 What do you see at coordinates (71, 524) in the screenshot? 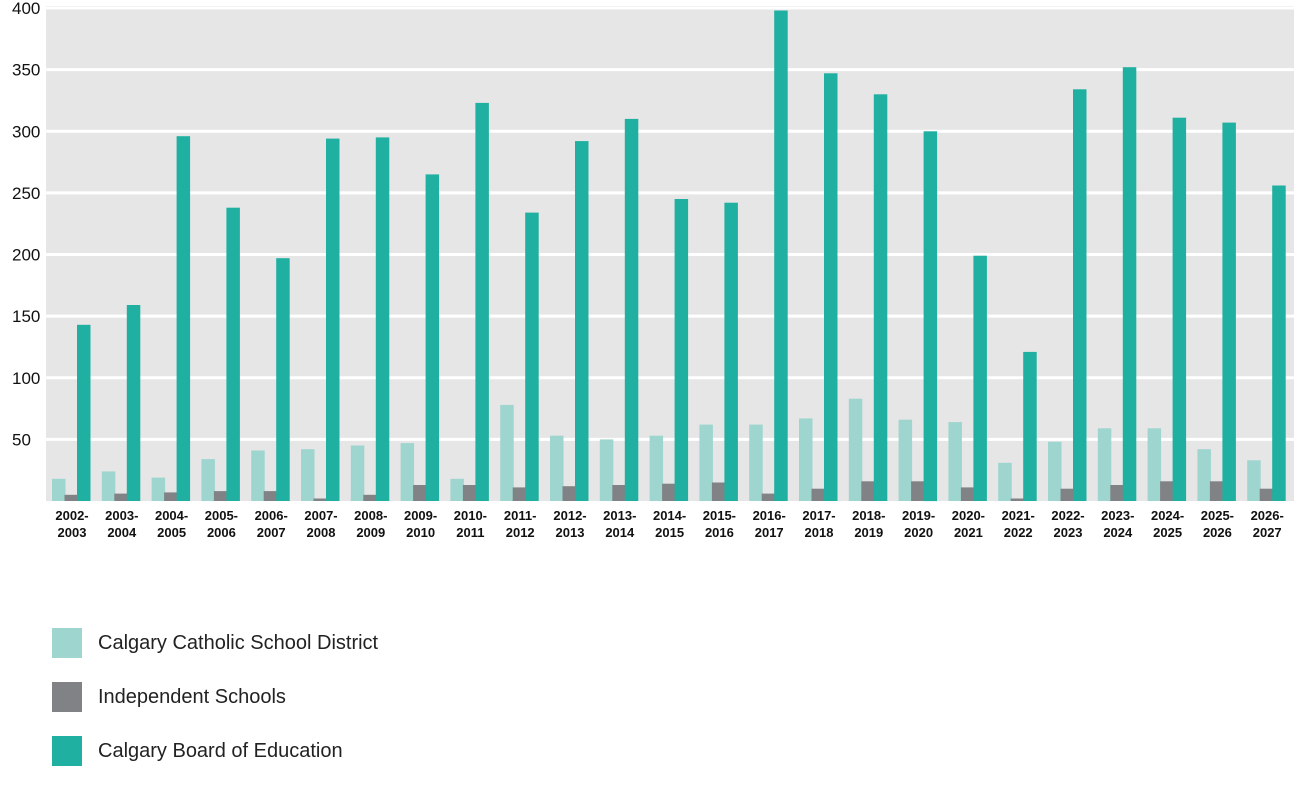
I see `x-tick-label-2002-2003: 2002-2003` at bounding box center [71, 524].